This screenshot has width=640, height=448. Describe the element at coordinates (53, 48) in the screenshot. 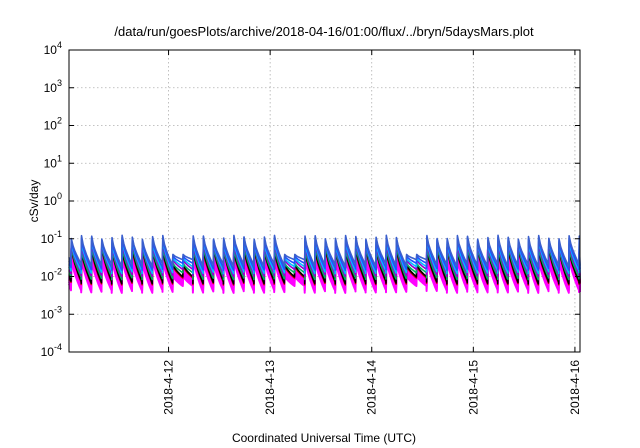

I see `y-tick-label: 10⁴` at that location.